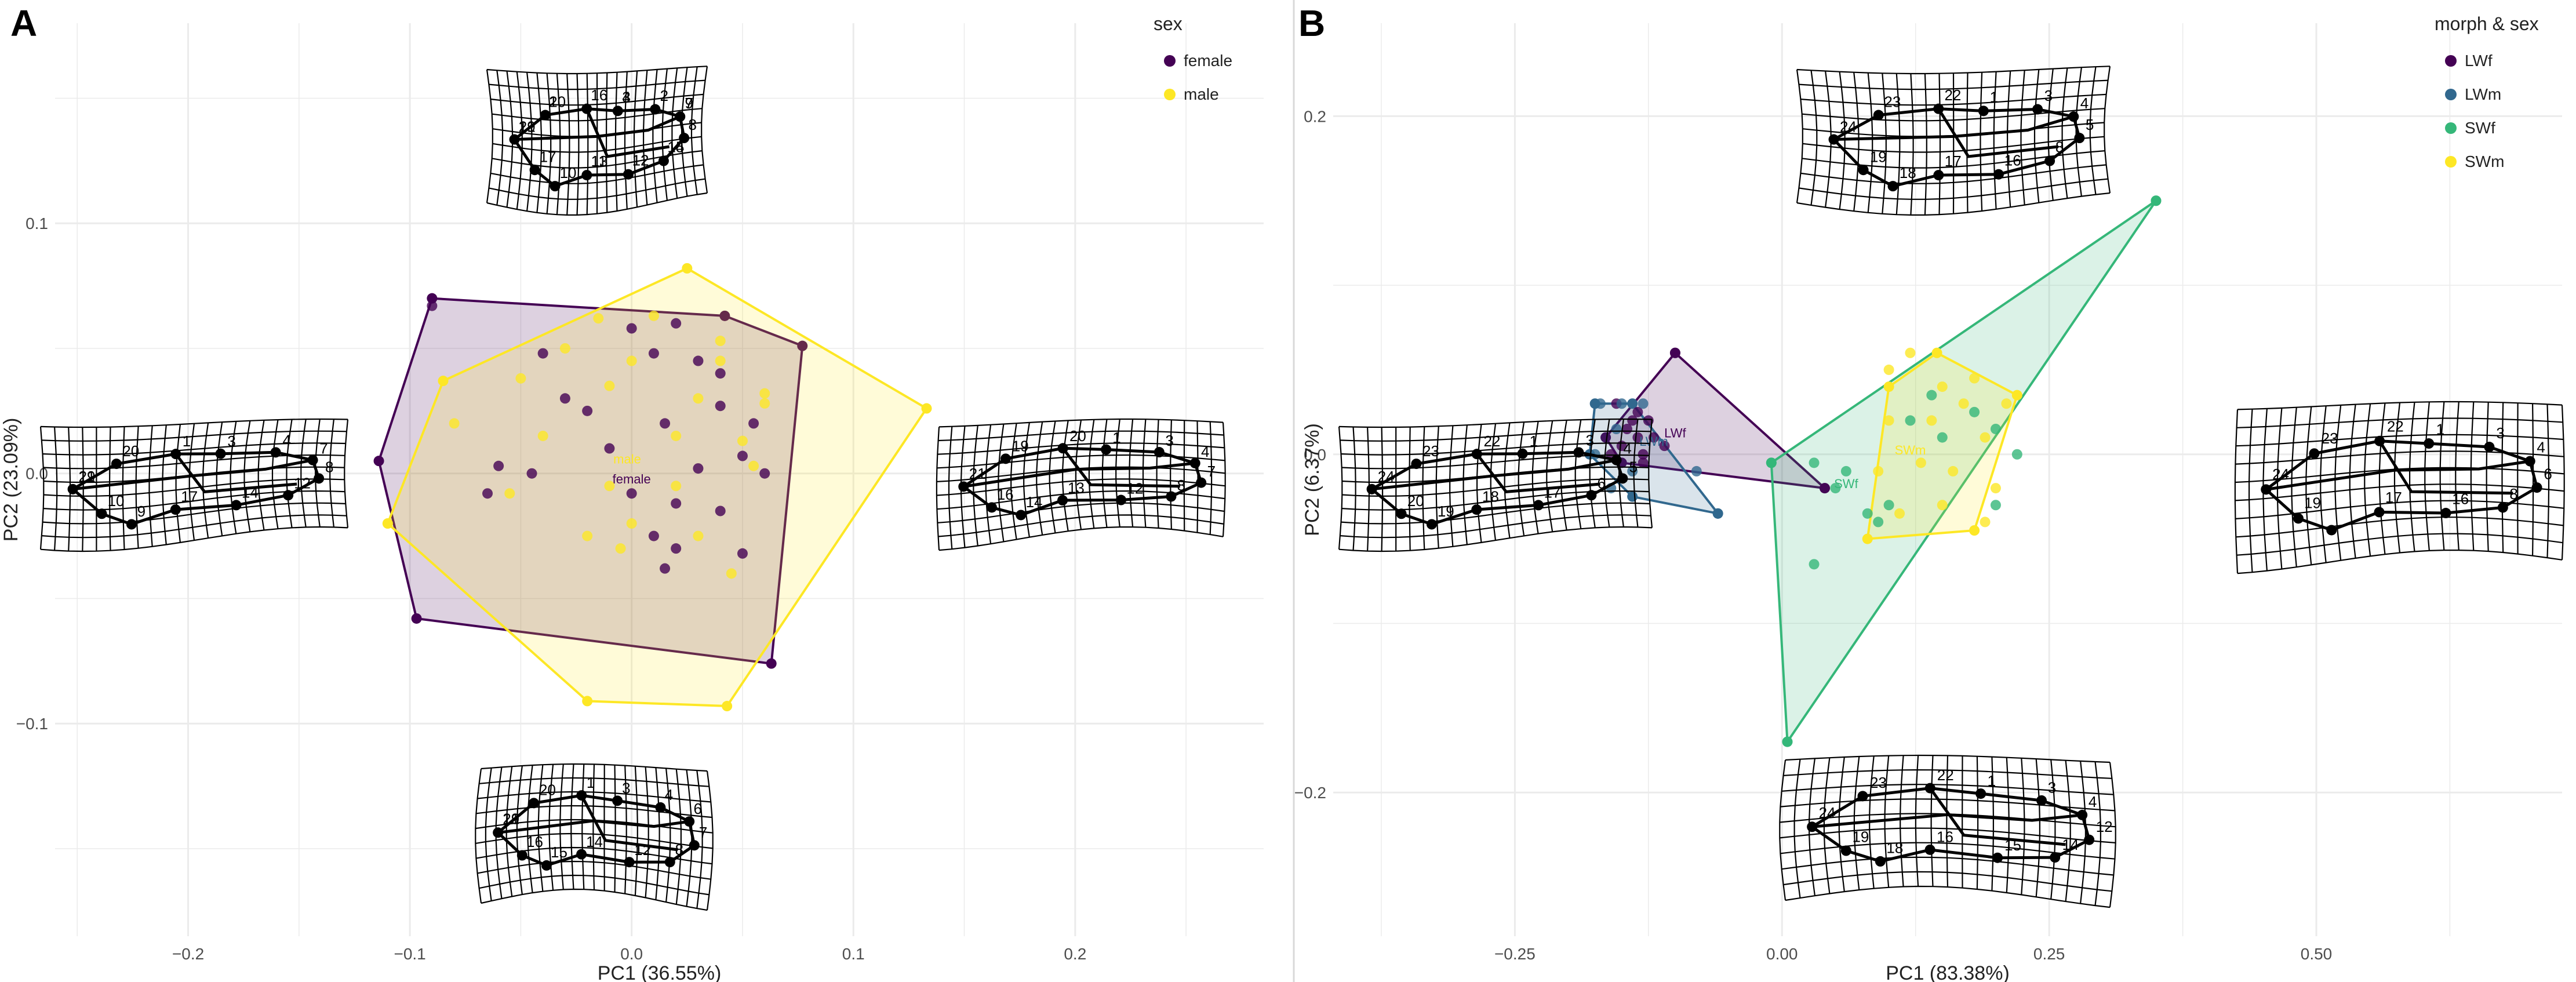  What do you see at coordinates (559, 852) in the screenshot?
I see `landmark-label: 15` at bounding box center [559, 852].